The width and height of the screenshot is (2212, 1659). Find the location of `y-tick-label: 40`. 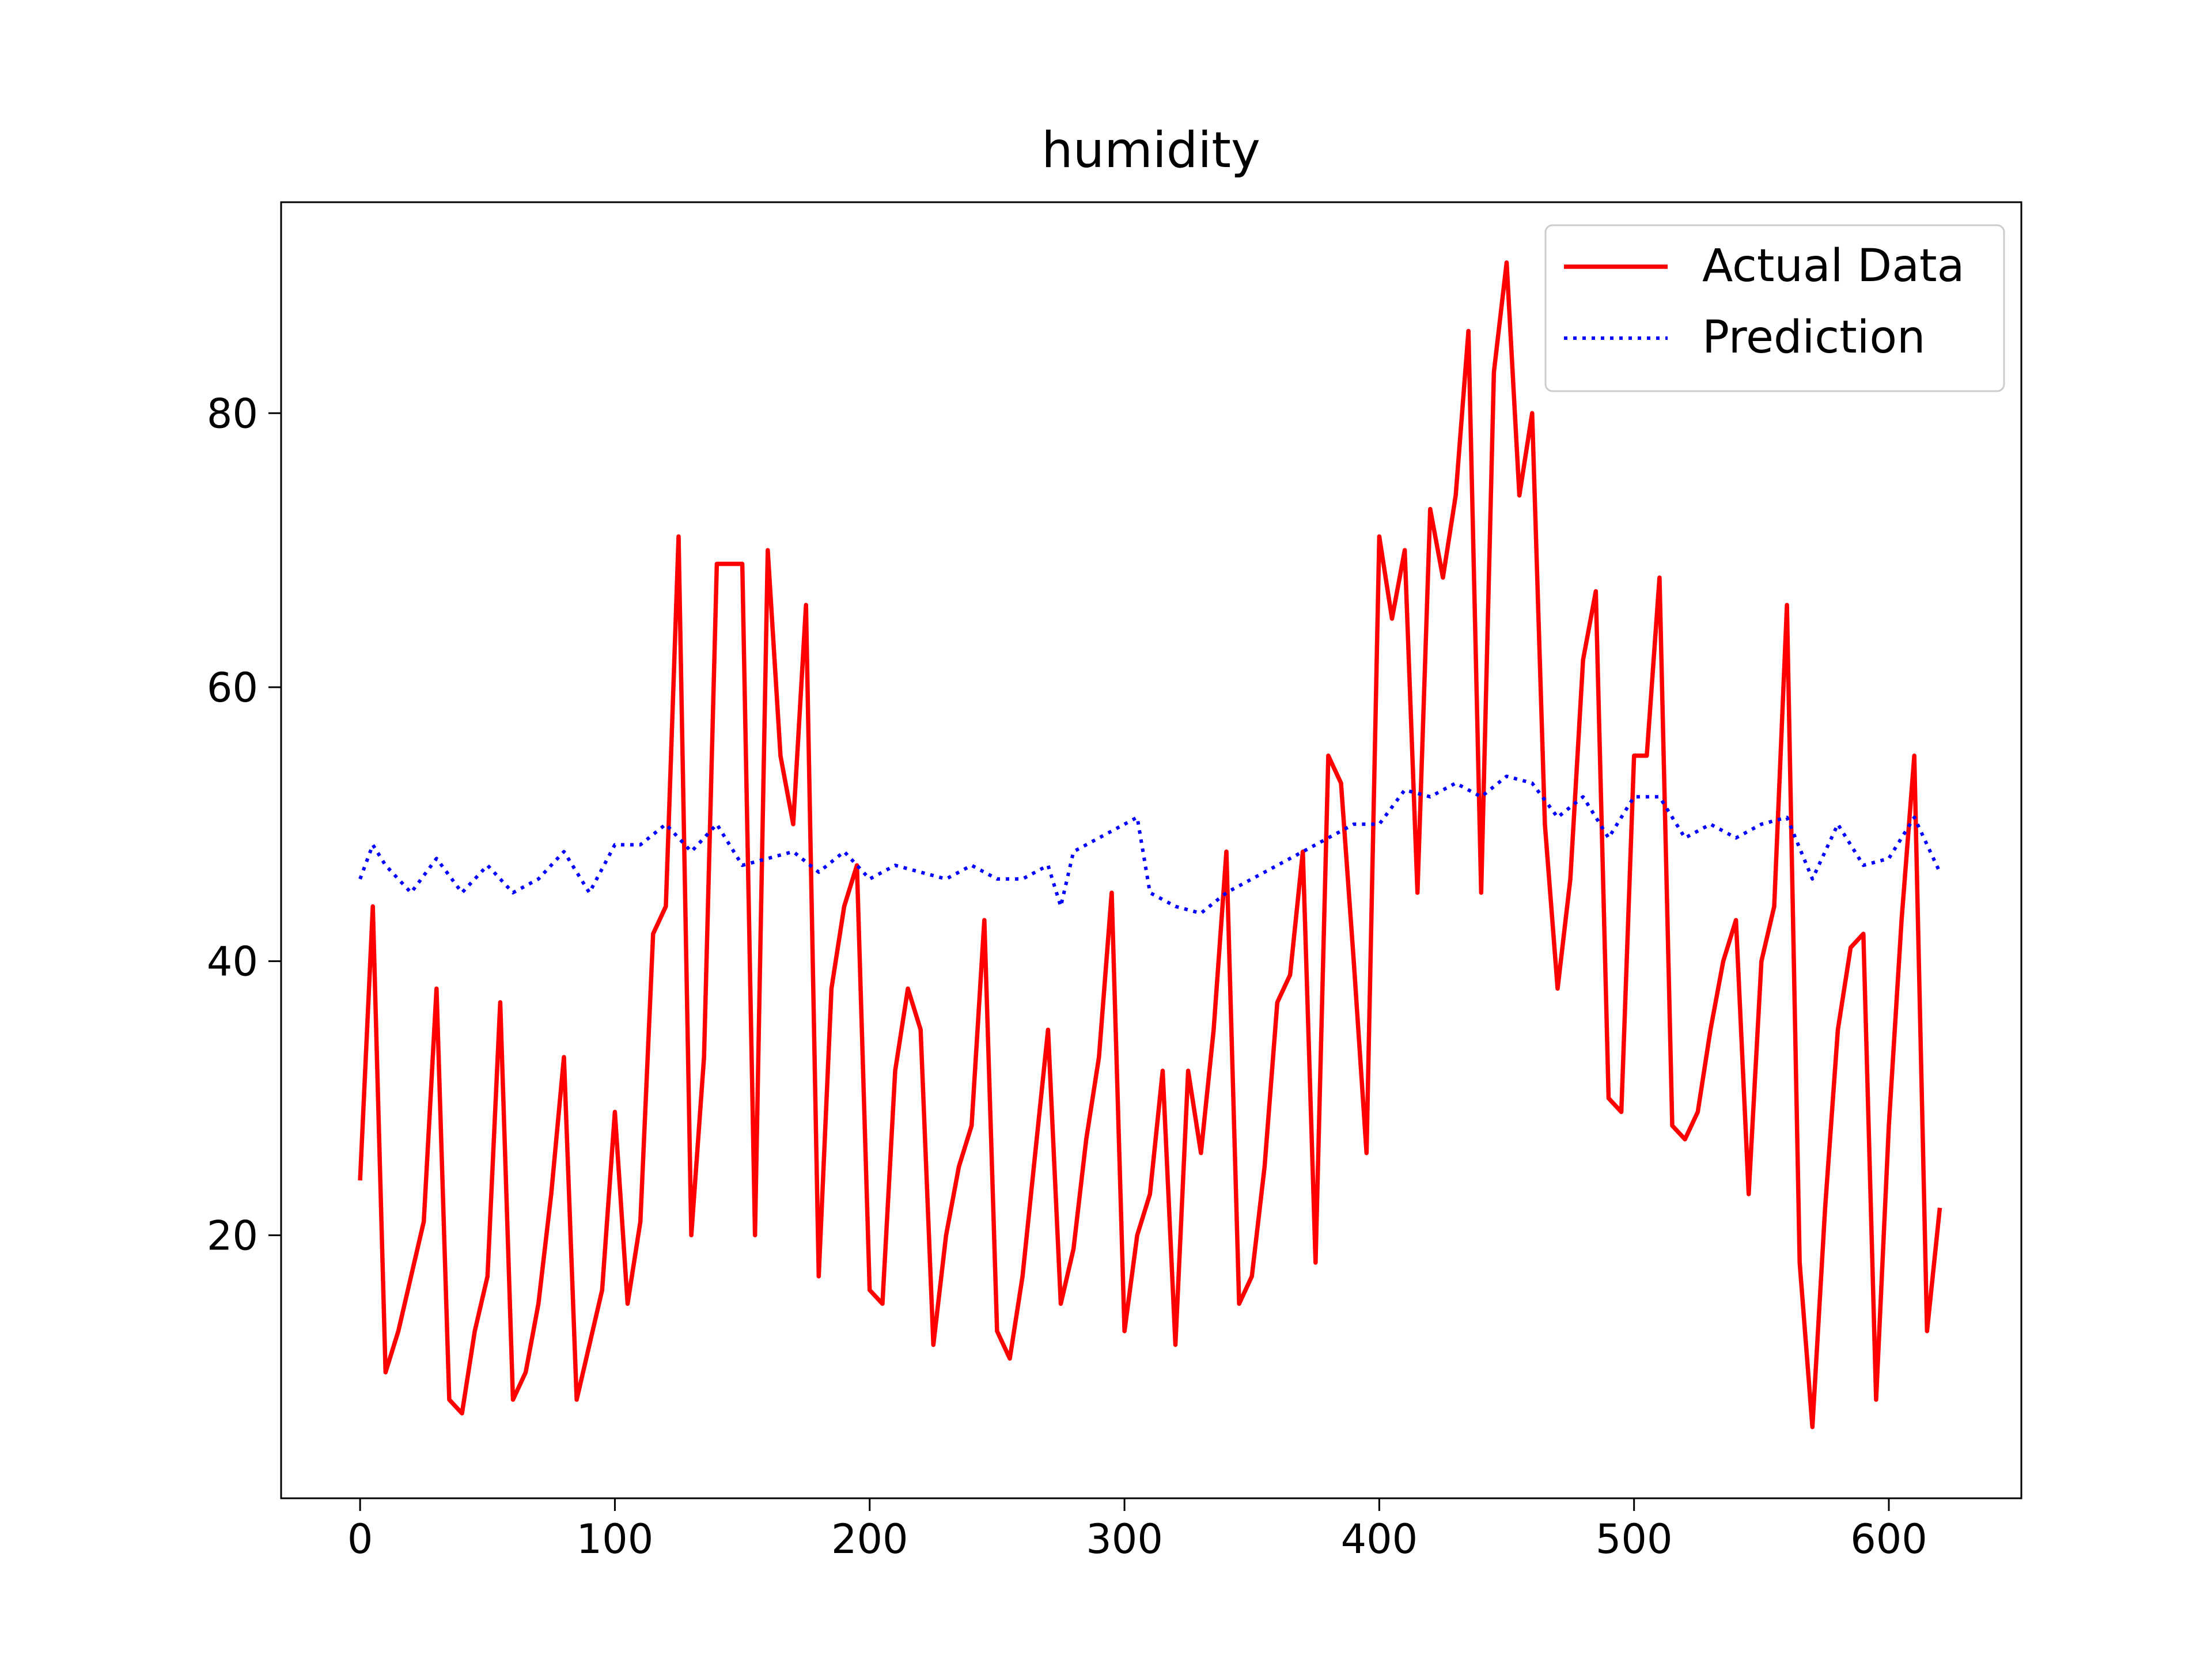

y-tick-label: 40 is located at coordinates (232, 962).